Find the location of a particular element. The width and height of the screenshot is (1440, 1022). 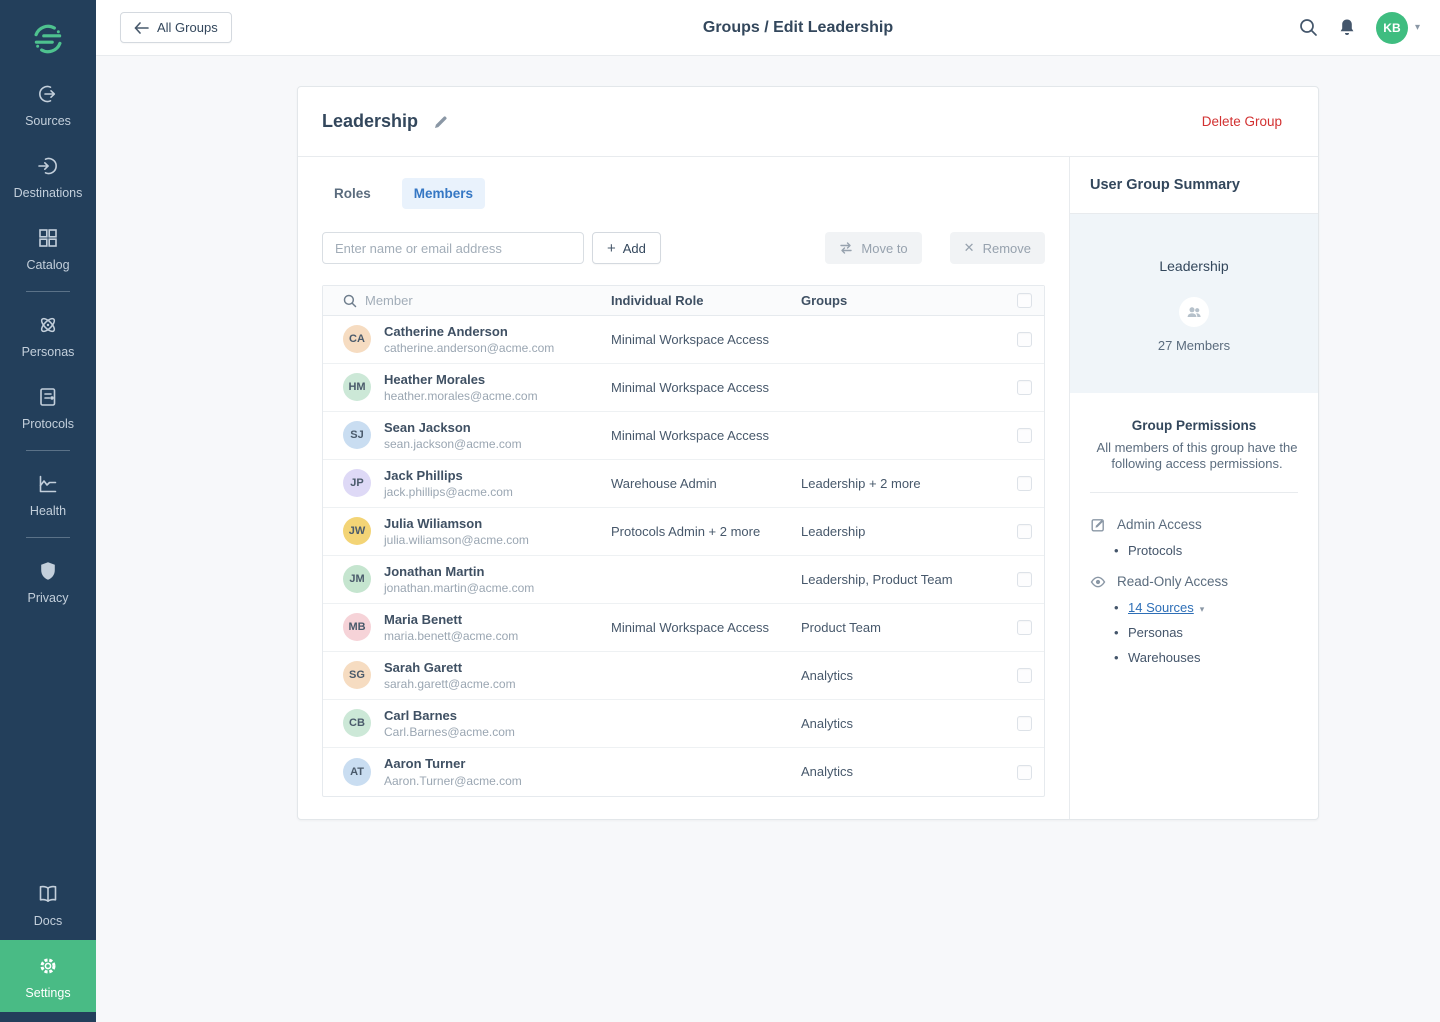

sidebar-item-protocols: Protocols is located at coordinates (48, 407).